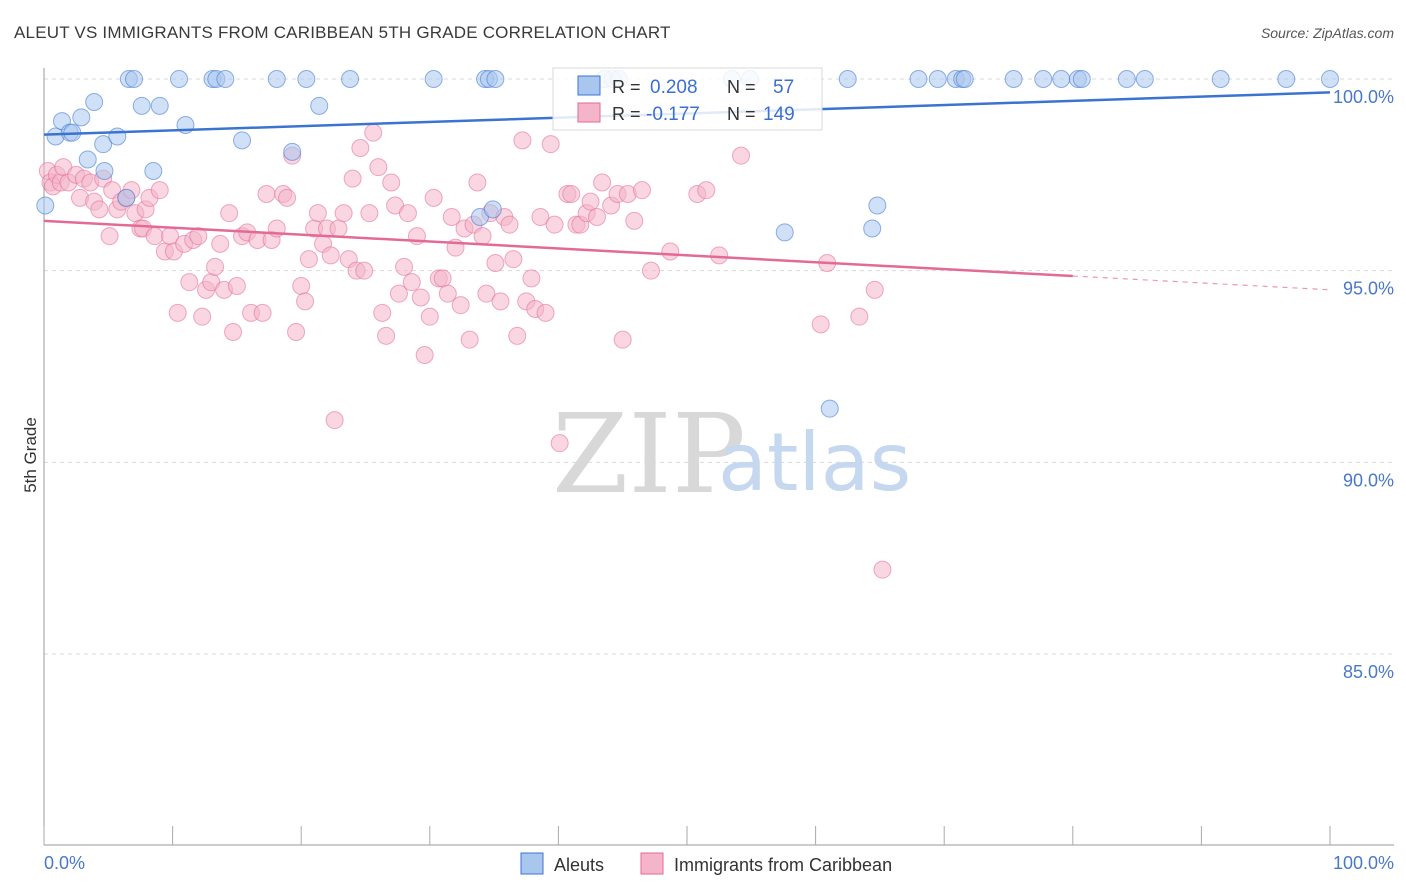  Describe the element at coordinates (589, 112) in the screenshot. I see `stats-swatch-caribbean` at that location.